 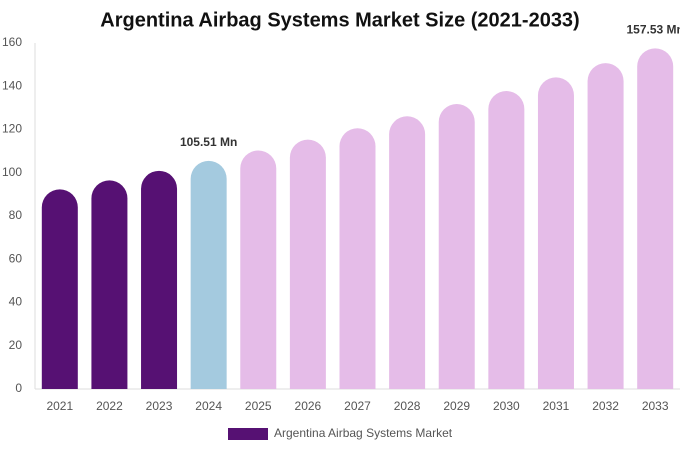 I want to click on y-tick-label: 0, so click(x=18, y=388).